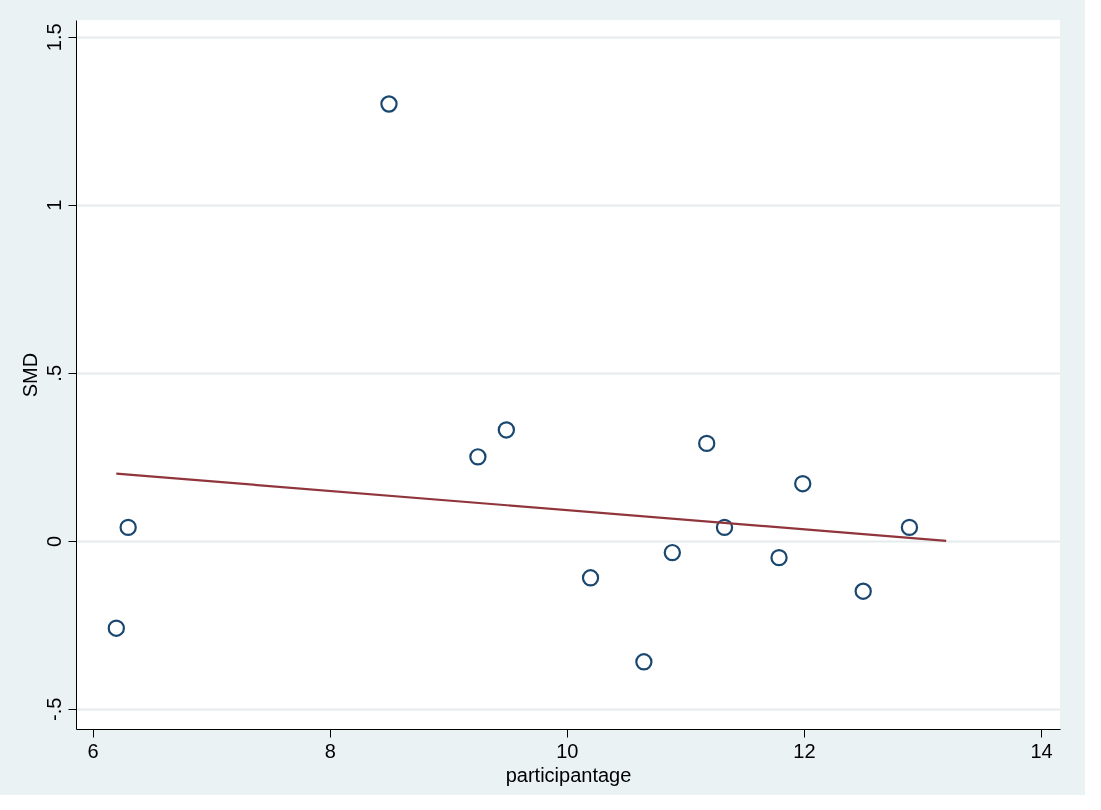 Image resolution: width=1101 pixels, height=810 pixels. What do you see at coordinates (53, 541) in the screenshot?
I see `y-tick-label: 0` at bounding box center [53, 541].